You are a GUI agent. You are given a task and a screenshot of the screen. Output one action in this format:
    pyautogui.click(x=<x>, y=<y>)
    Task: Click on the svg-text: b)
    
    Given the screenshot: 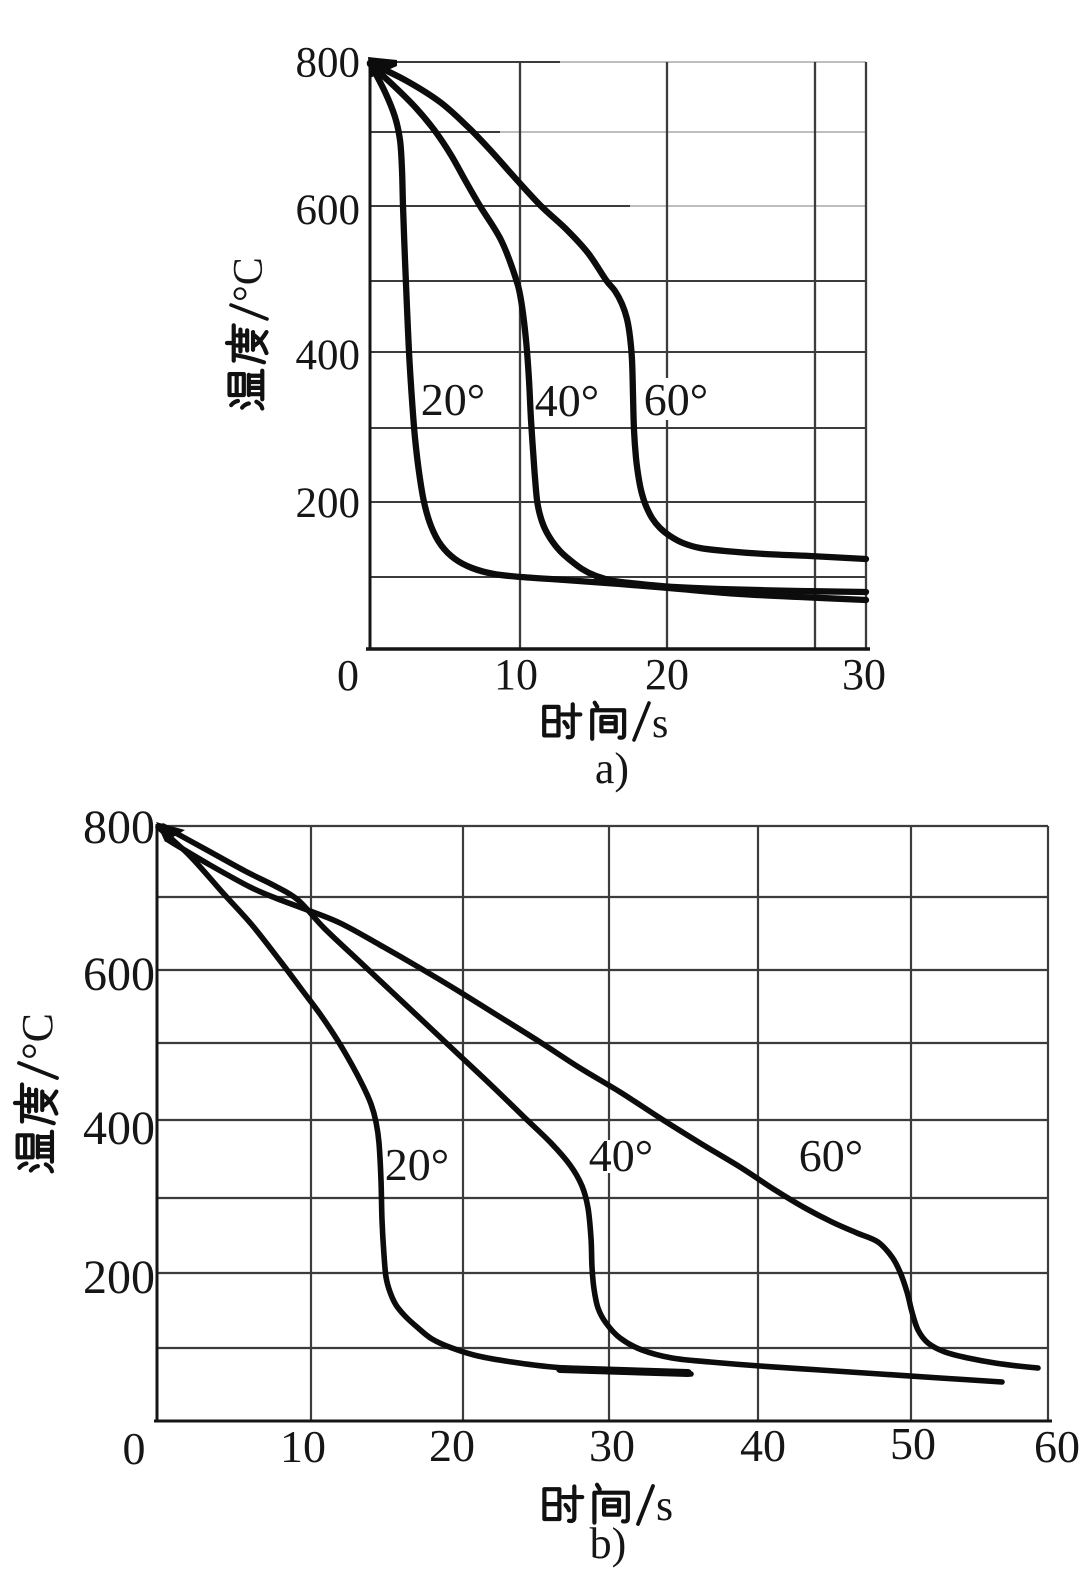 What is the action you would take?
    pyautogui.click(x=608, y=1543)
    